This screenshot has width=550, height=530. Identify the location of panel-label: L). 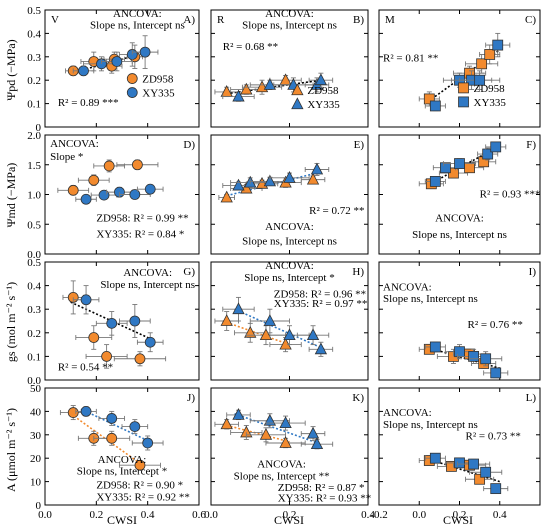
(531, 398).